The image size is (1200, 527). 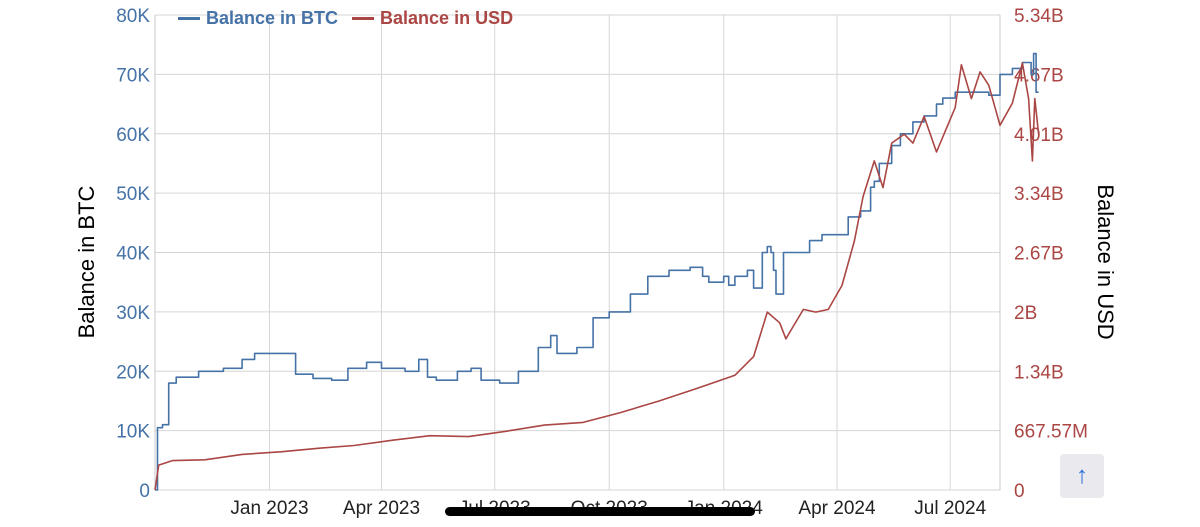 I want to click on right-axis-ticks: 0 667.57M 1.34B 2B 2.67B 3.34B 4.01B 4.67B 5.34B, so click(x=1051, y=254).